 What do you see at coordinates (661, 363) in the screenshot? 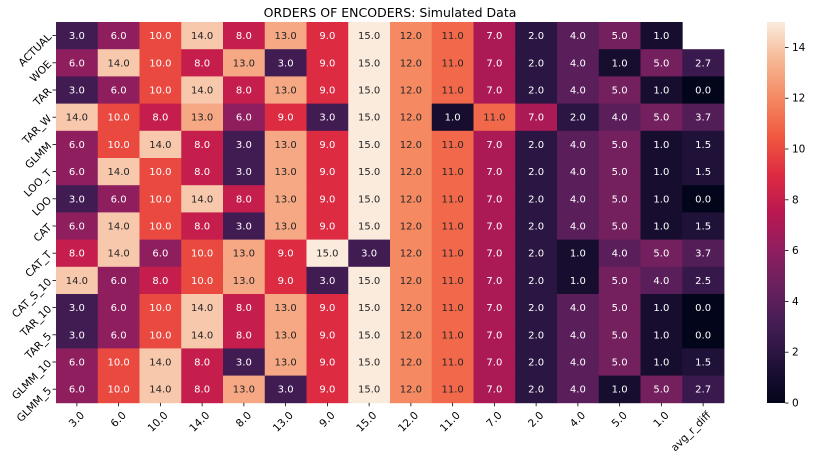
I see `cell-value-label: 1.0` at bounding box center [661, 363].